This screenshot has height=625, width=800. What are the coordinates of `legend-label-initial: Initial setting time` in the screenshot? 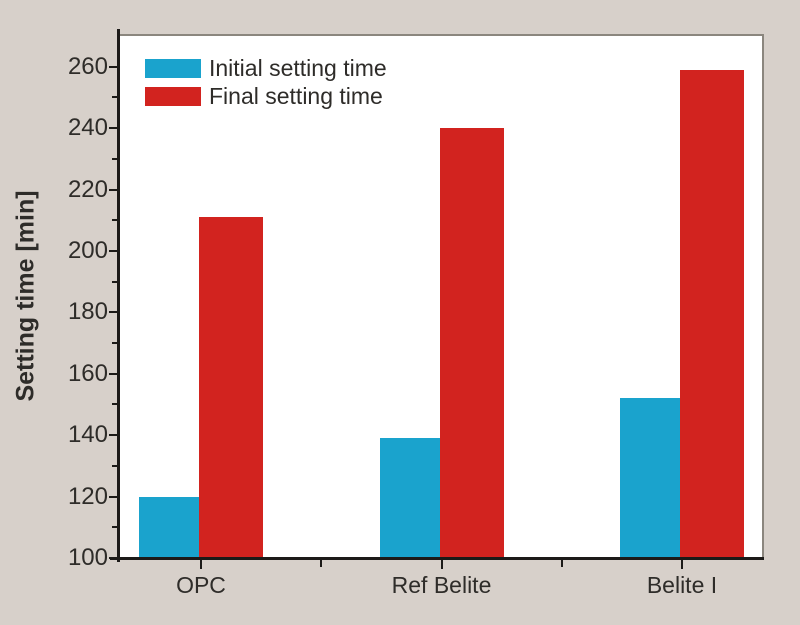 It's located at (298, 68).